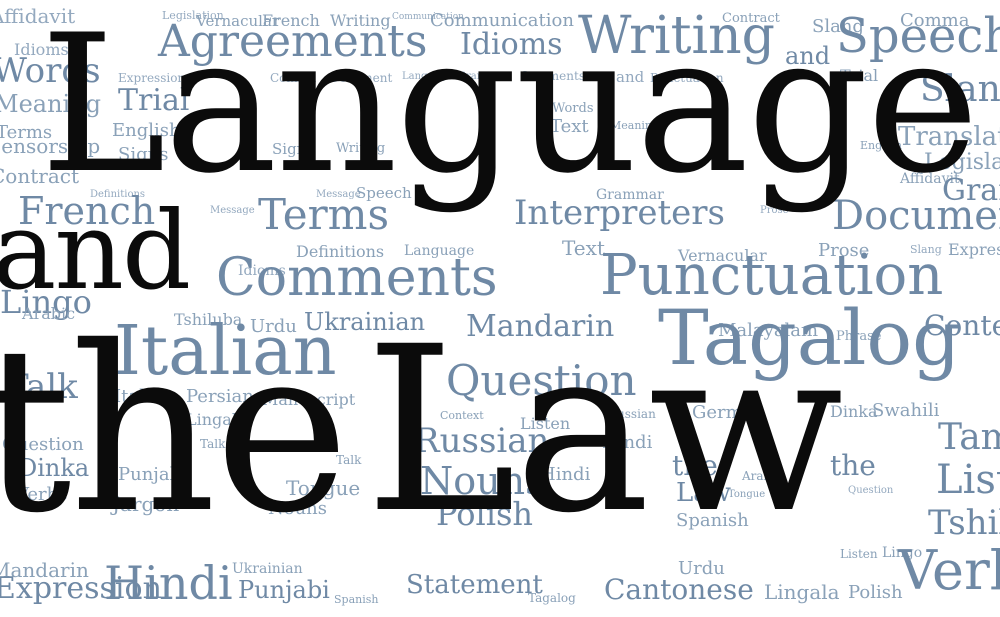  I want to click on cloud-word: Censorship, so click(50, 146).